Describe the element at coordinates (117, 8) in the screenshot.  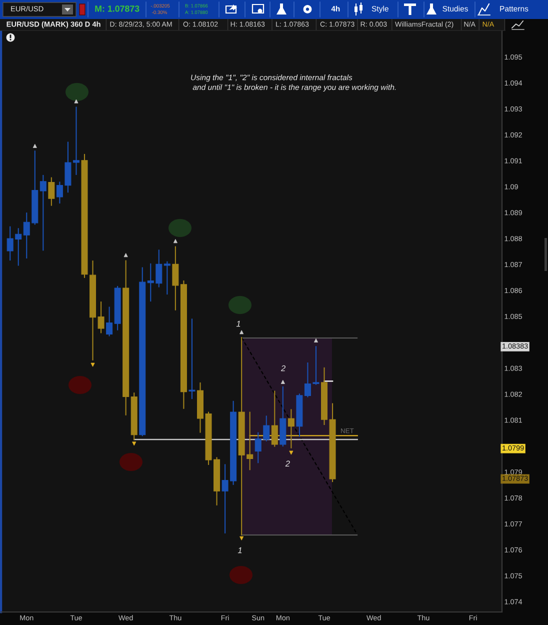
I see `text: M: 1.07873` at that location.